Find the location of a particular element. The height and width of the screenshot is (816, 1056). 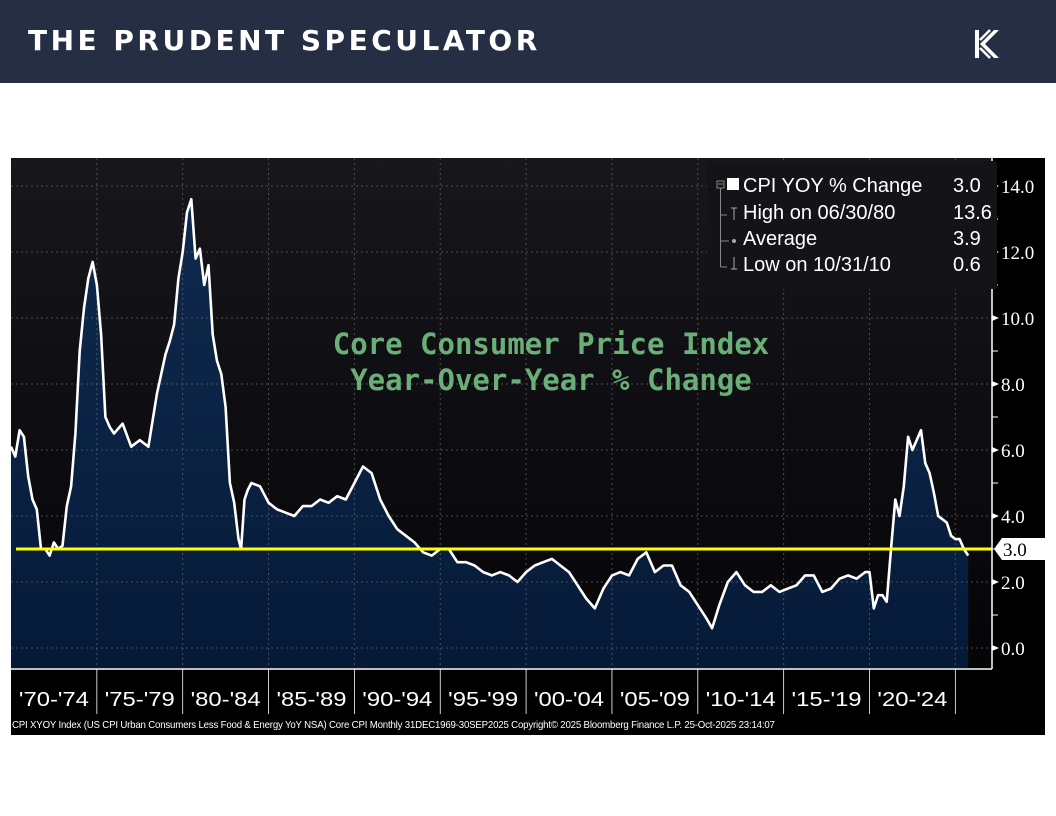

legend-row-current: CPI YOY % Change 3.0 is located at coordinates (862, 186).